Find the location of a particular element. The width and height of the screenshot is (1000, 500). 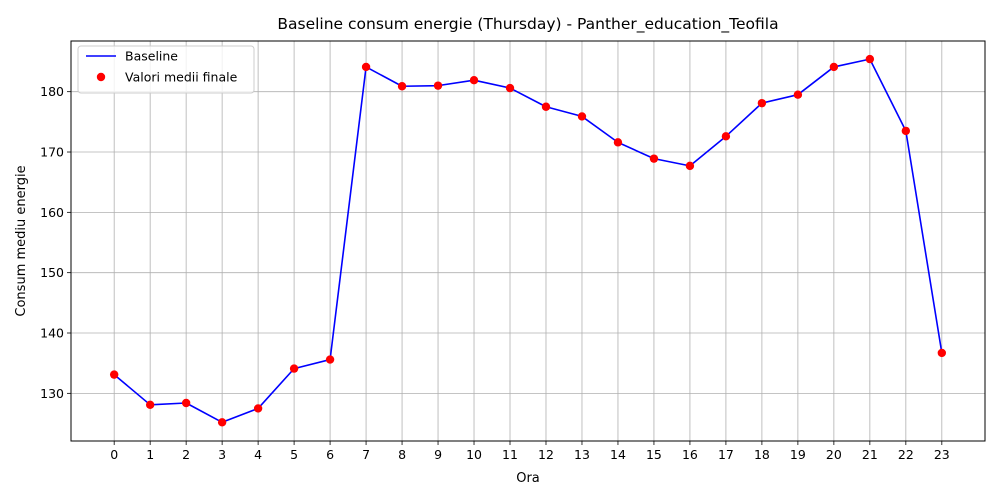

x-tick-label: 3 is located at coordinates (222, 454).